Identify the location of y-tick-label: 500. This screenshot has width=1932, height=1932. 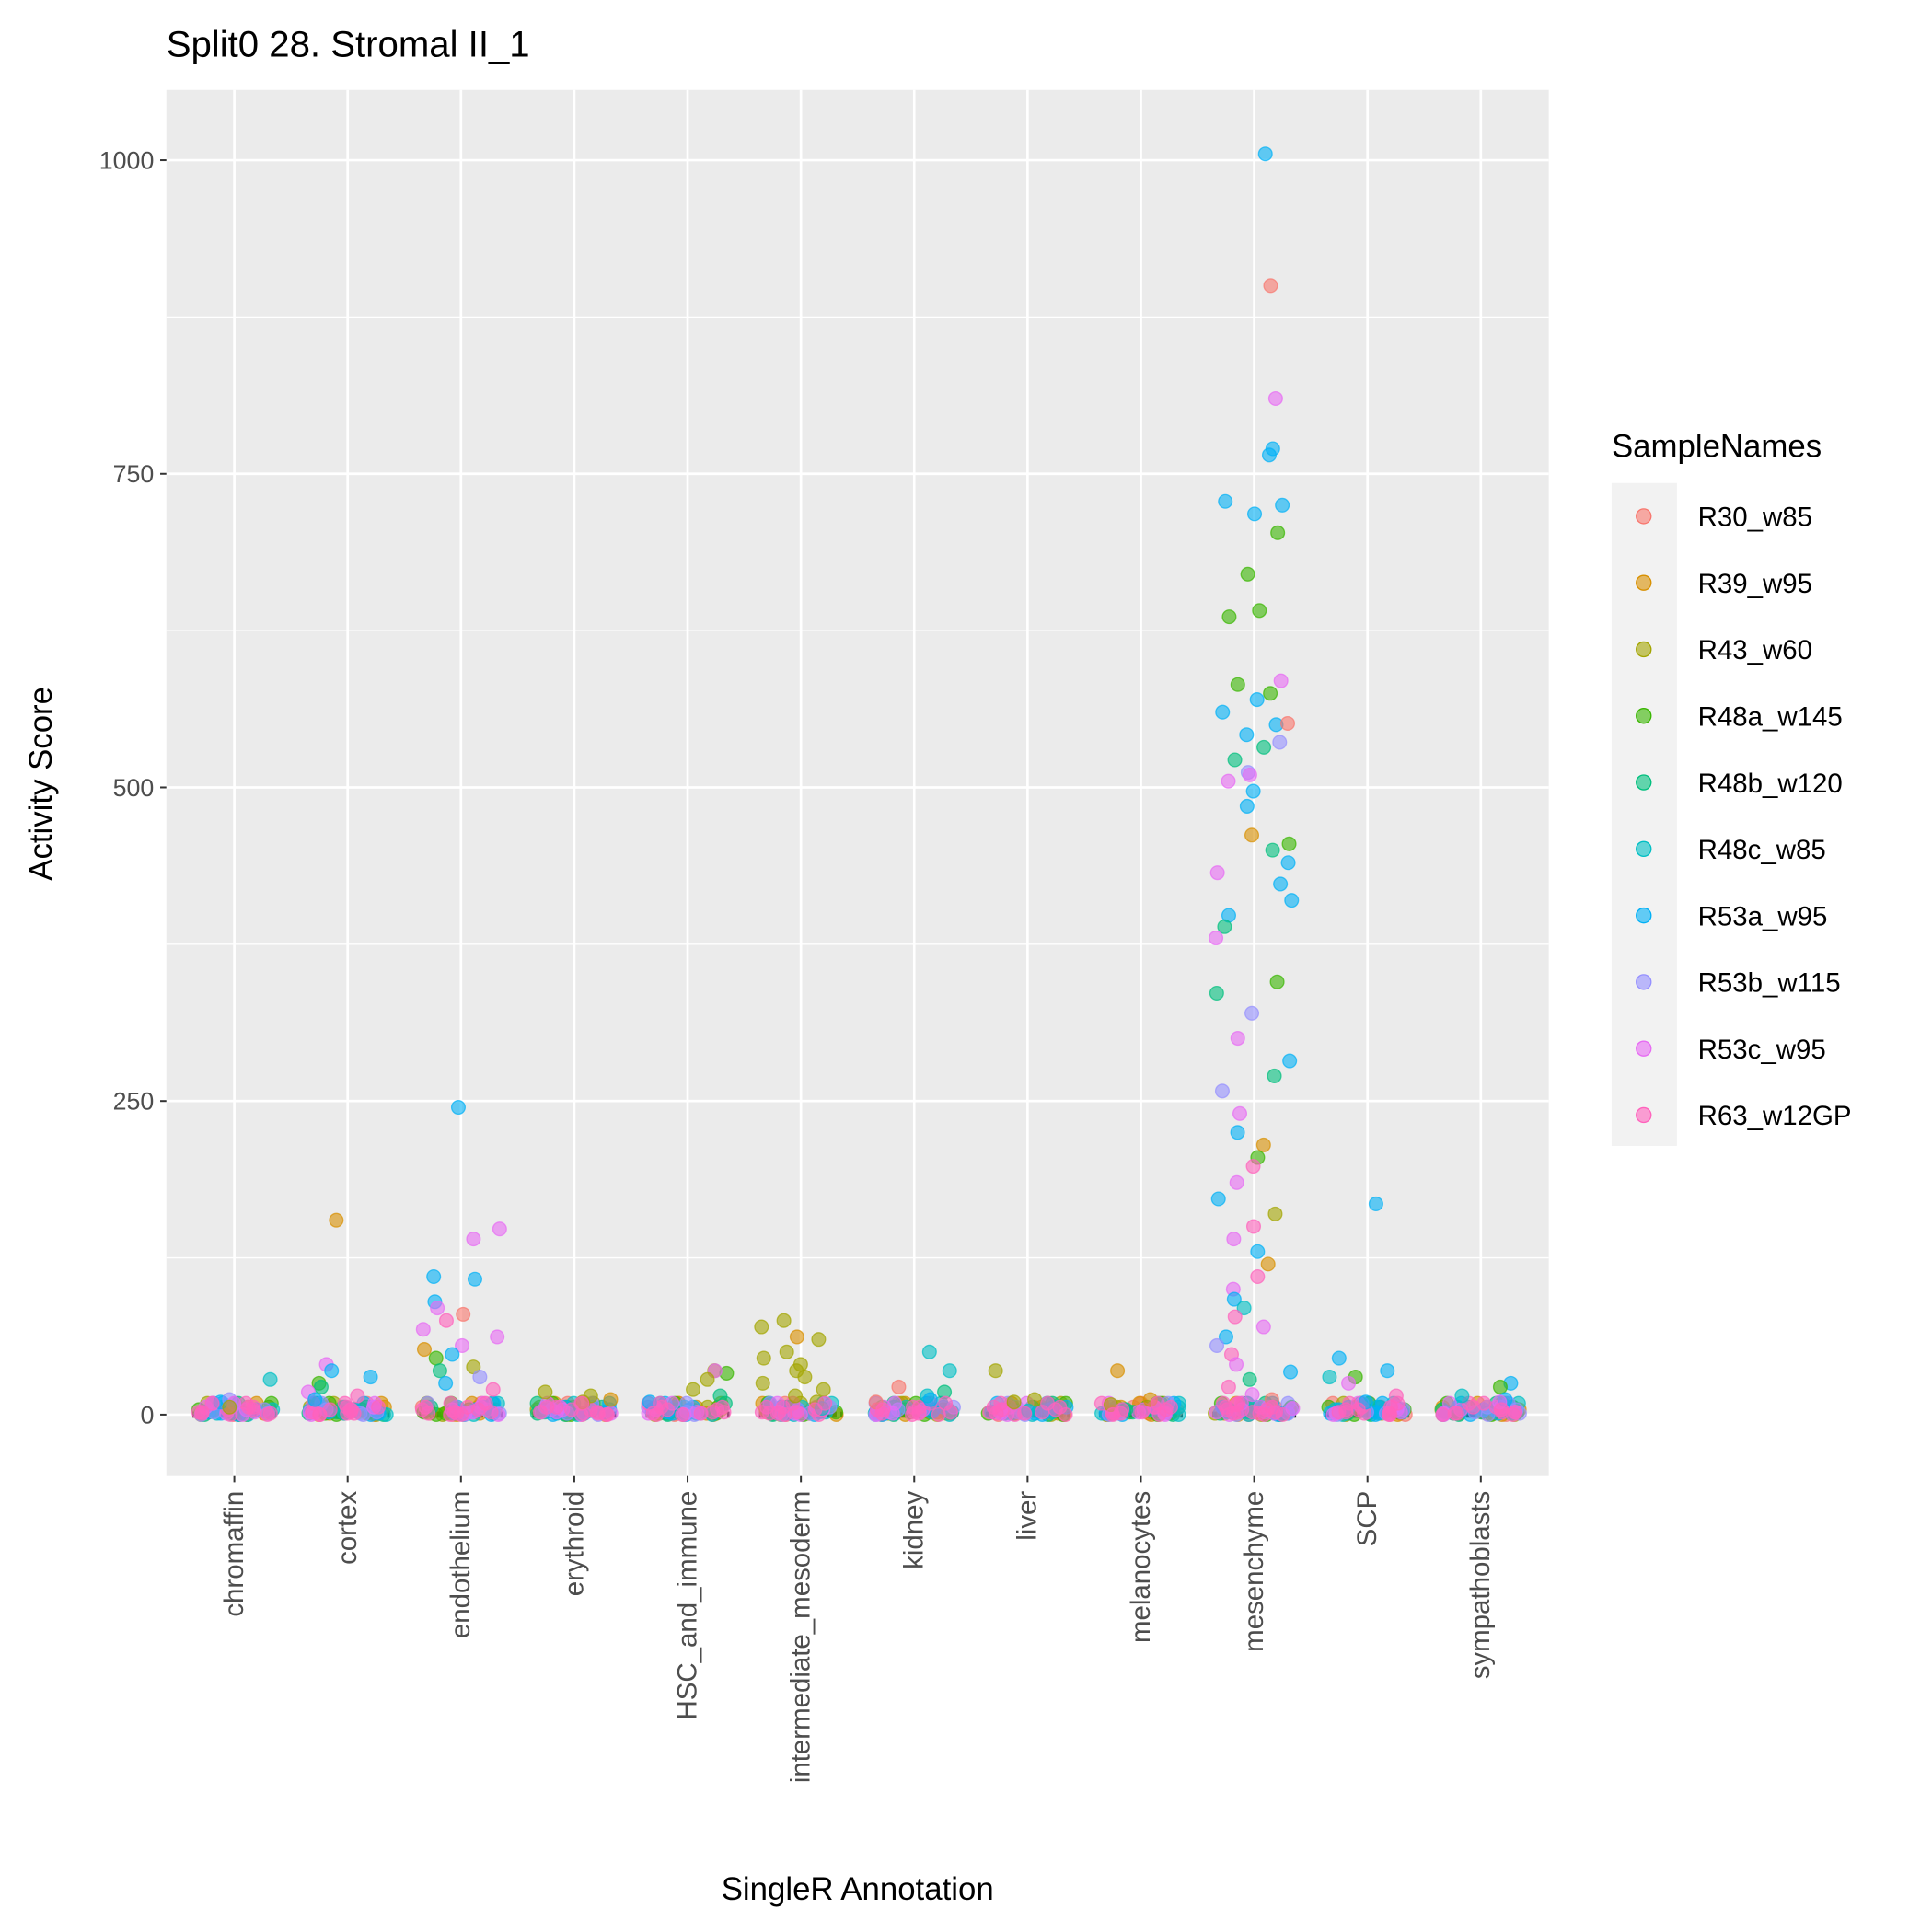
(134, 788).